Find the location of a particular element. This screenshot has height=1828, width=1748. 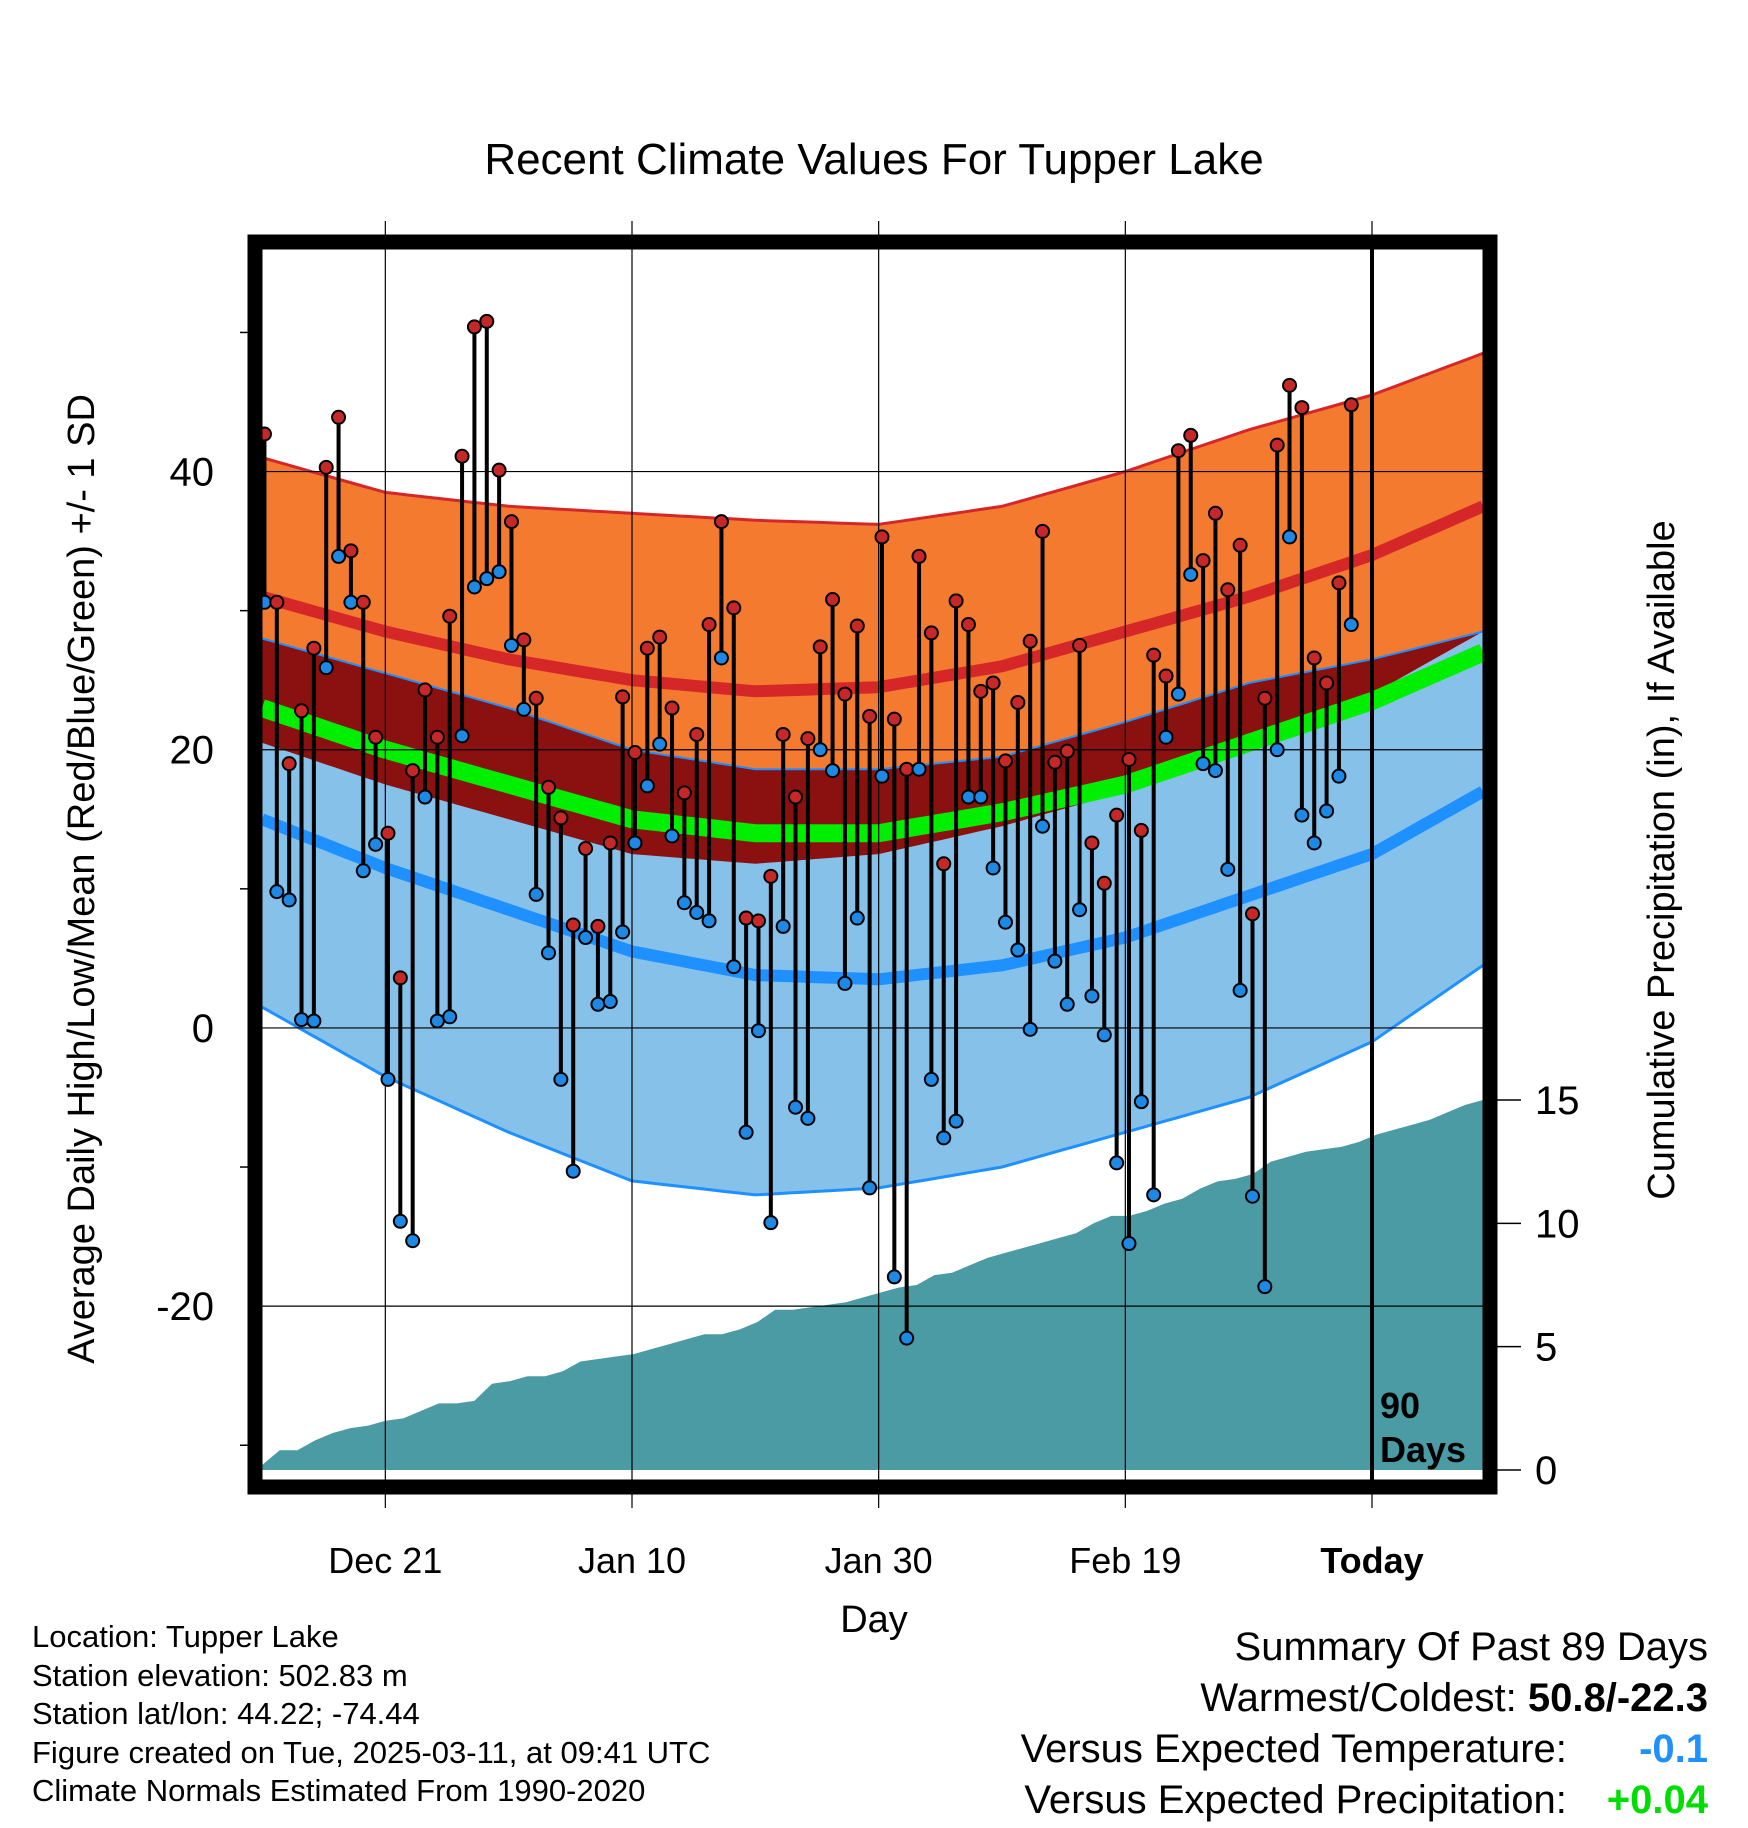

y-tick-label: 40 is located at coordinates (192, 473).